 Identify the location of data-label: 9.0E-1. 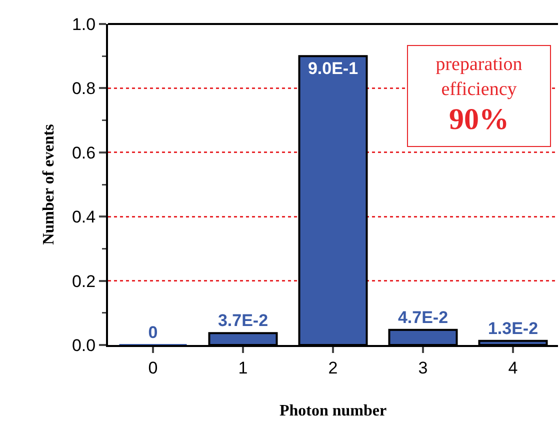
(333, 68).